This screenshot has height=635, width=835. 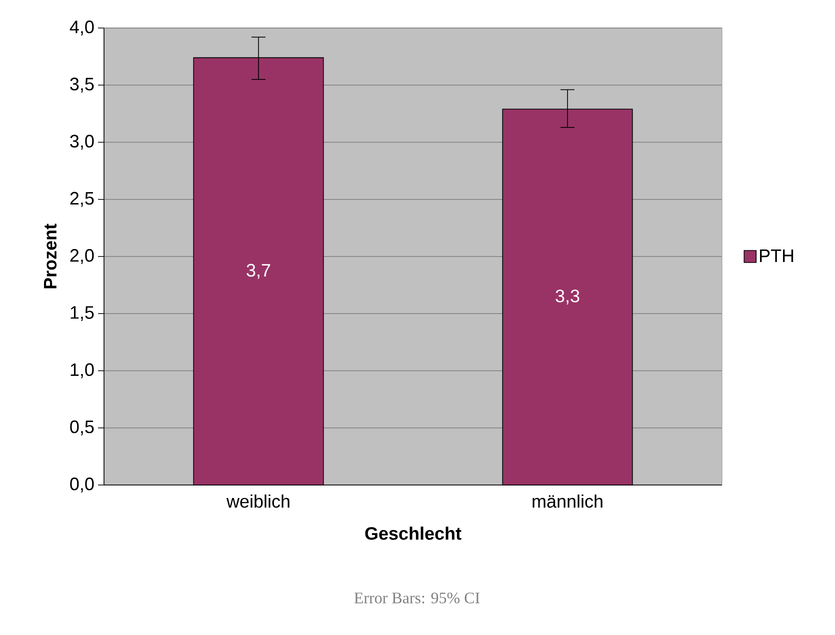 I want to click on y-axis-title: Prozent, so click(x=50, y=256).